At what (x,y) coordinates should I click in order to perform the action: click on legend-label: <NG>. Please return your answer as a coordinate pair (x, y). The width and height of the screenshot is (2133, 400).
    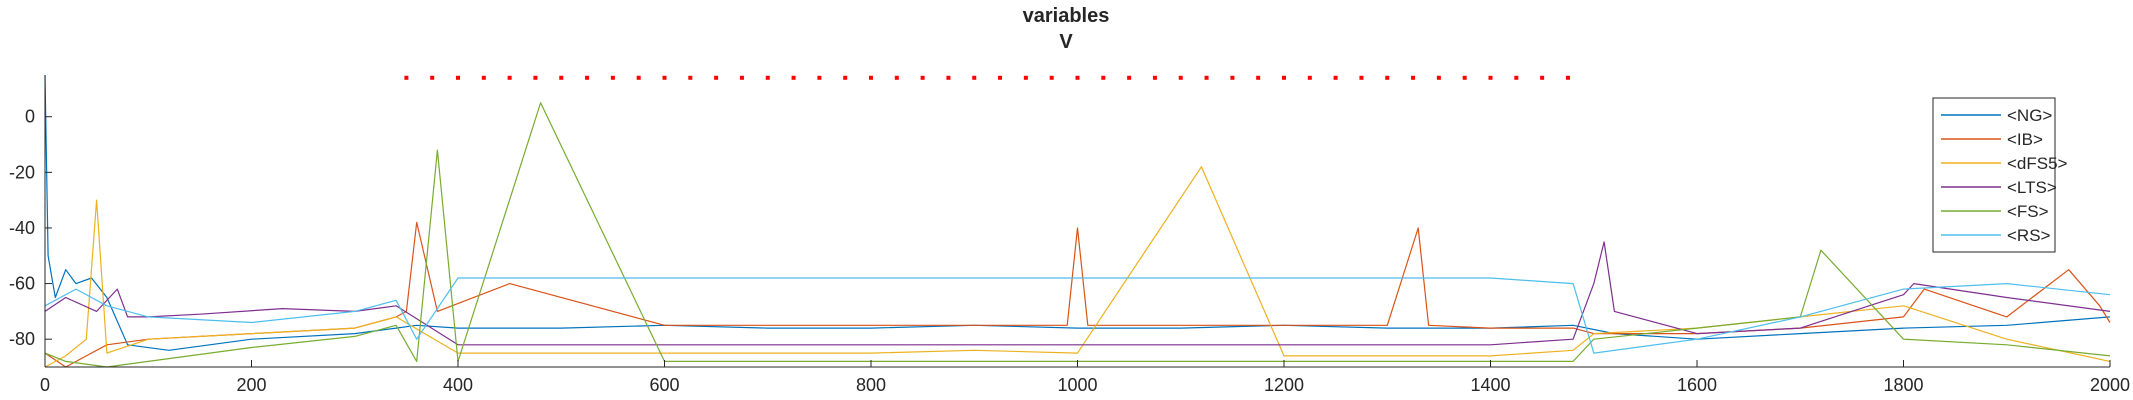
    Looking at the image, I should click on (2029, 115).